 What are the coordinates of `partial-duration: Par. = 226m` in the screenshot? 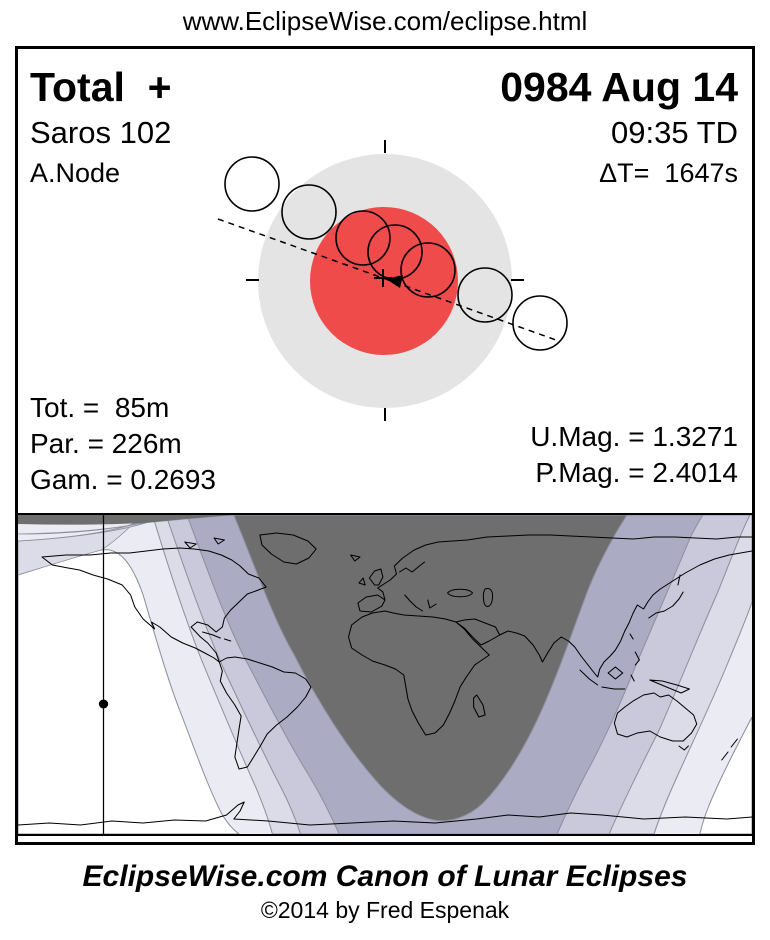 It's located at (106, 443).